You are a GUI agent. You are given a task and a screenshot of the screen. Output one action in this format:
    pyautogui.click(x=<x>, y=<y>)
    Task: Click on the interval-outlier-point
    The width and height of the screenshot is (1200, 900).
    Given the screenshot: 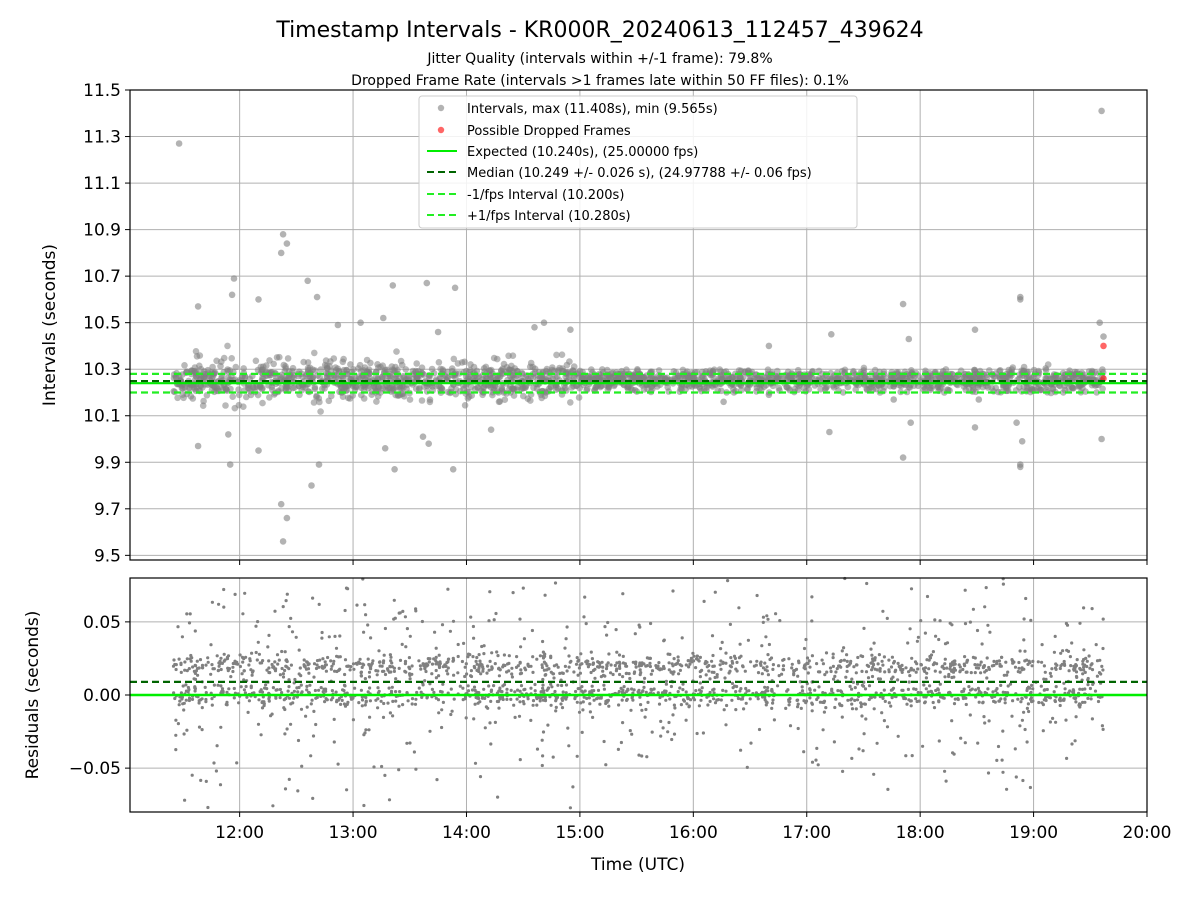 What is the action you would take?
    pyautogui.click(x=829, y=432)
    